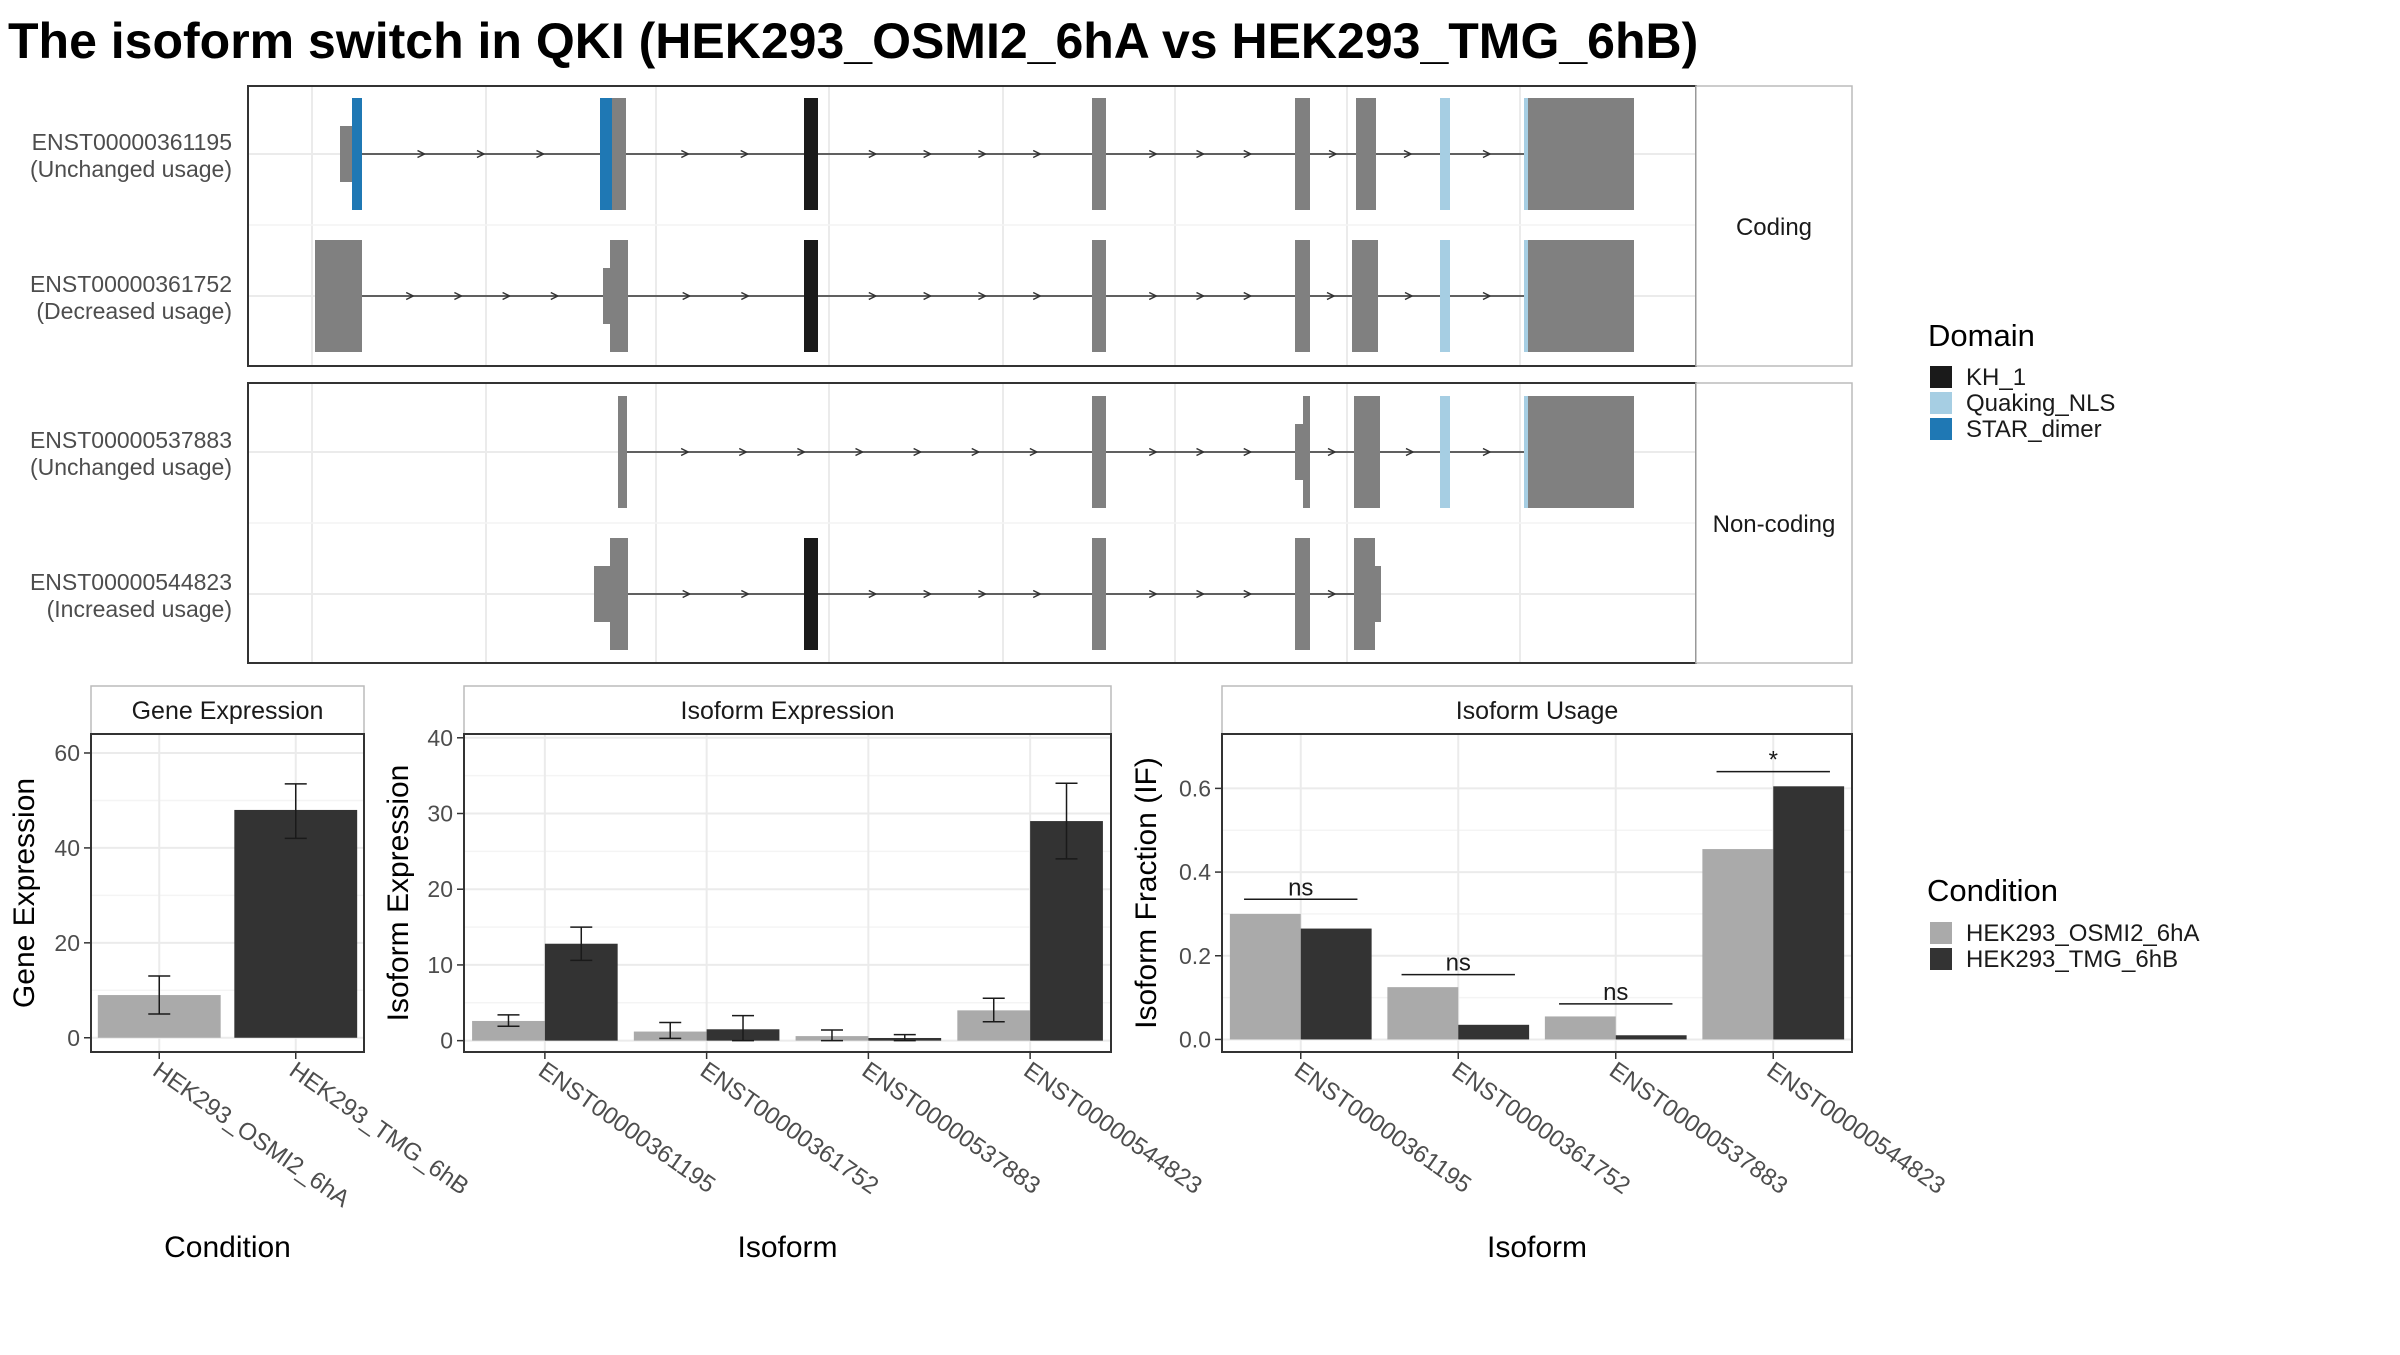 Image resolution: width=2400 pixels, height=1355 pixels. What do you see at coordinates (1941, 429) in the screenshot?
I see `legend-swatch` at bounding box center [1941, 429].